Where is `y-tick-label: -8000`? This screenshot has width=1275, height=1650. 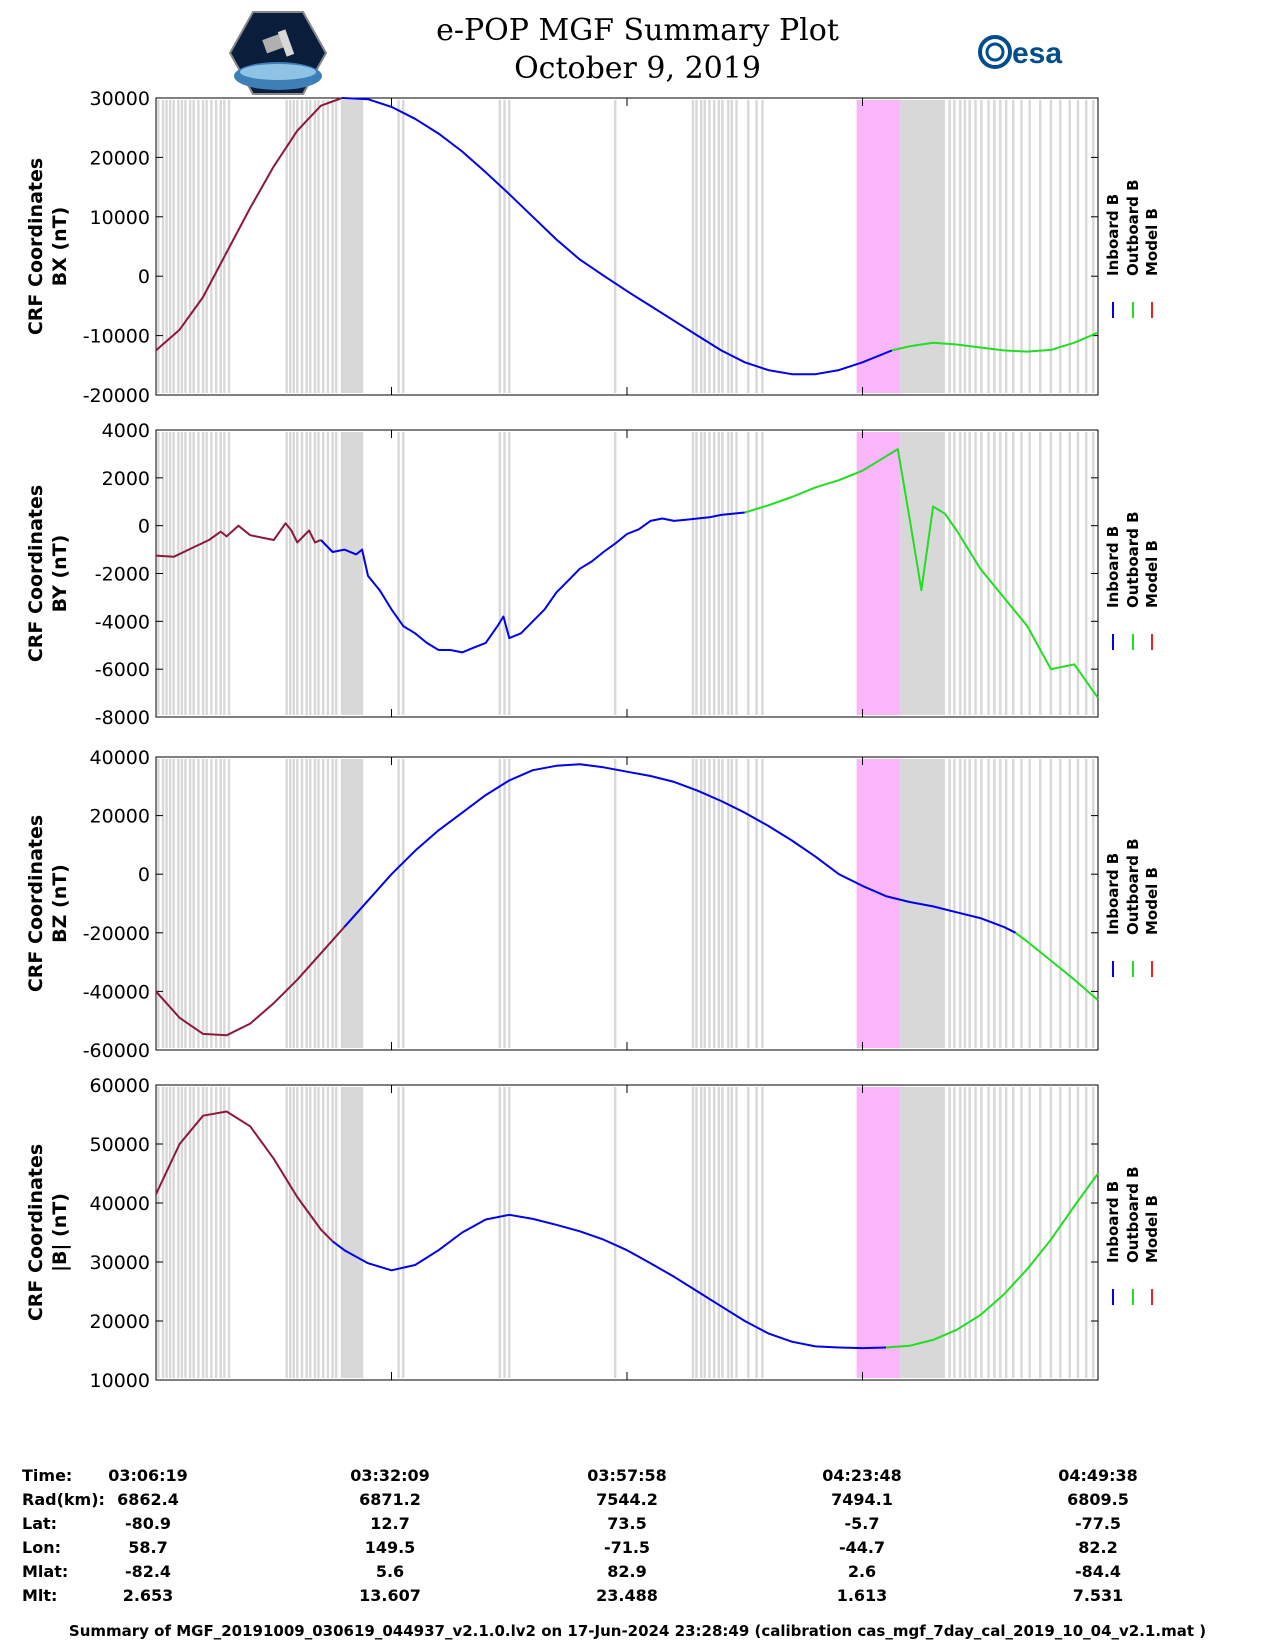 y-tick-label: -8000 is located at coordinates (122, 718).